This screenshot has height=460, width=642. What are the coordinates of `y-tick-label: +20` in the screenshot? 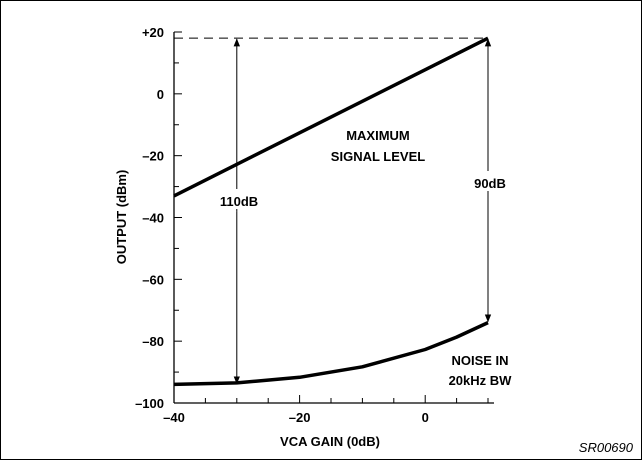 It's located at (153, 32).